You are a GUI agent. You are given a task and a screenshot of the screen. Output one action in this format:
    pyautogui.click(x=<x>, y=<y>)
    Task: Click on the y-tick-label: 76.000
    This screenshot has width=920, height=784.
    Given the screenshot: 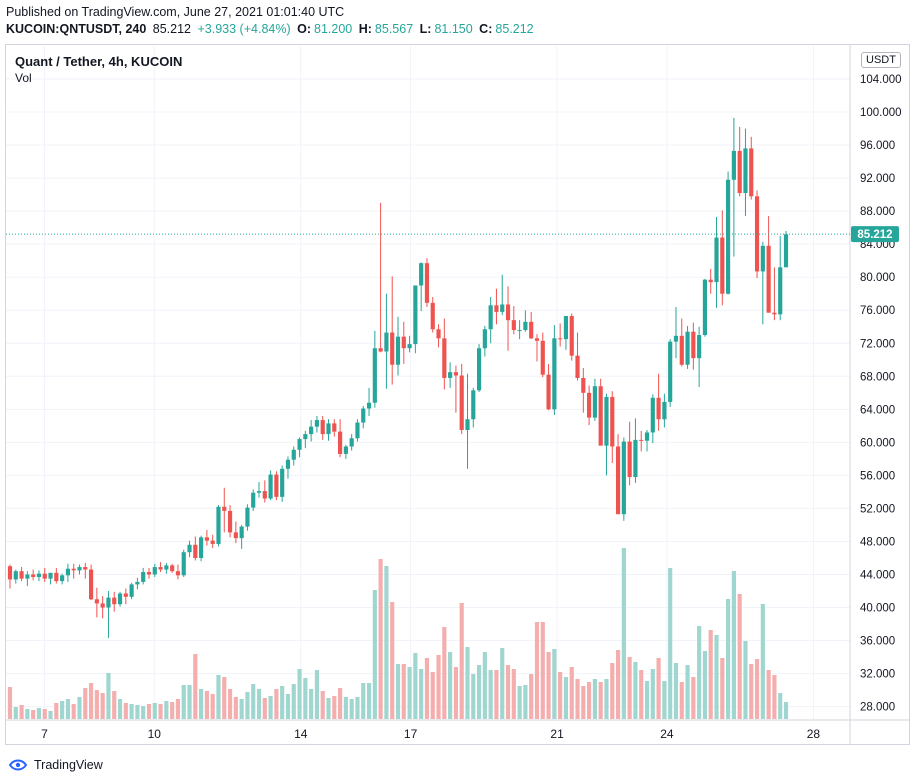 What is the action you would take?
    pyautogui.click(x=877, y=311)
    